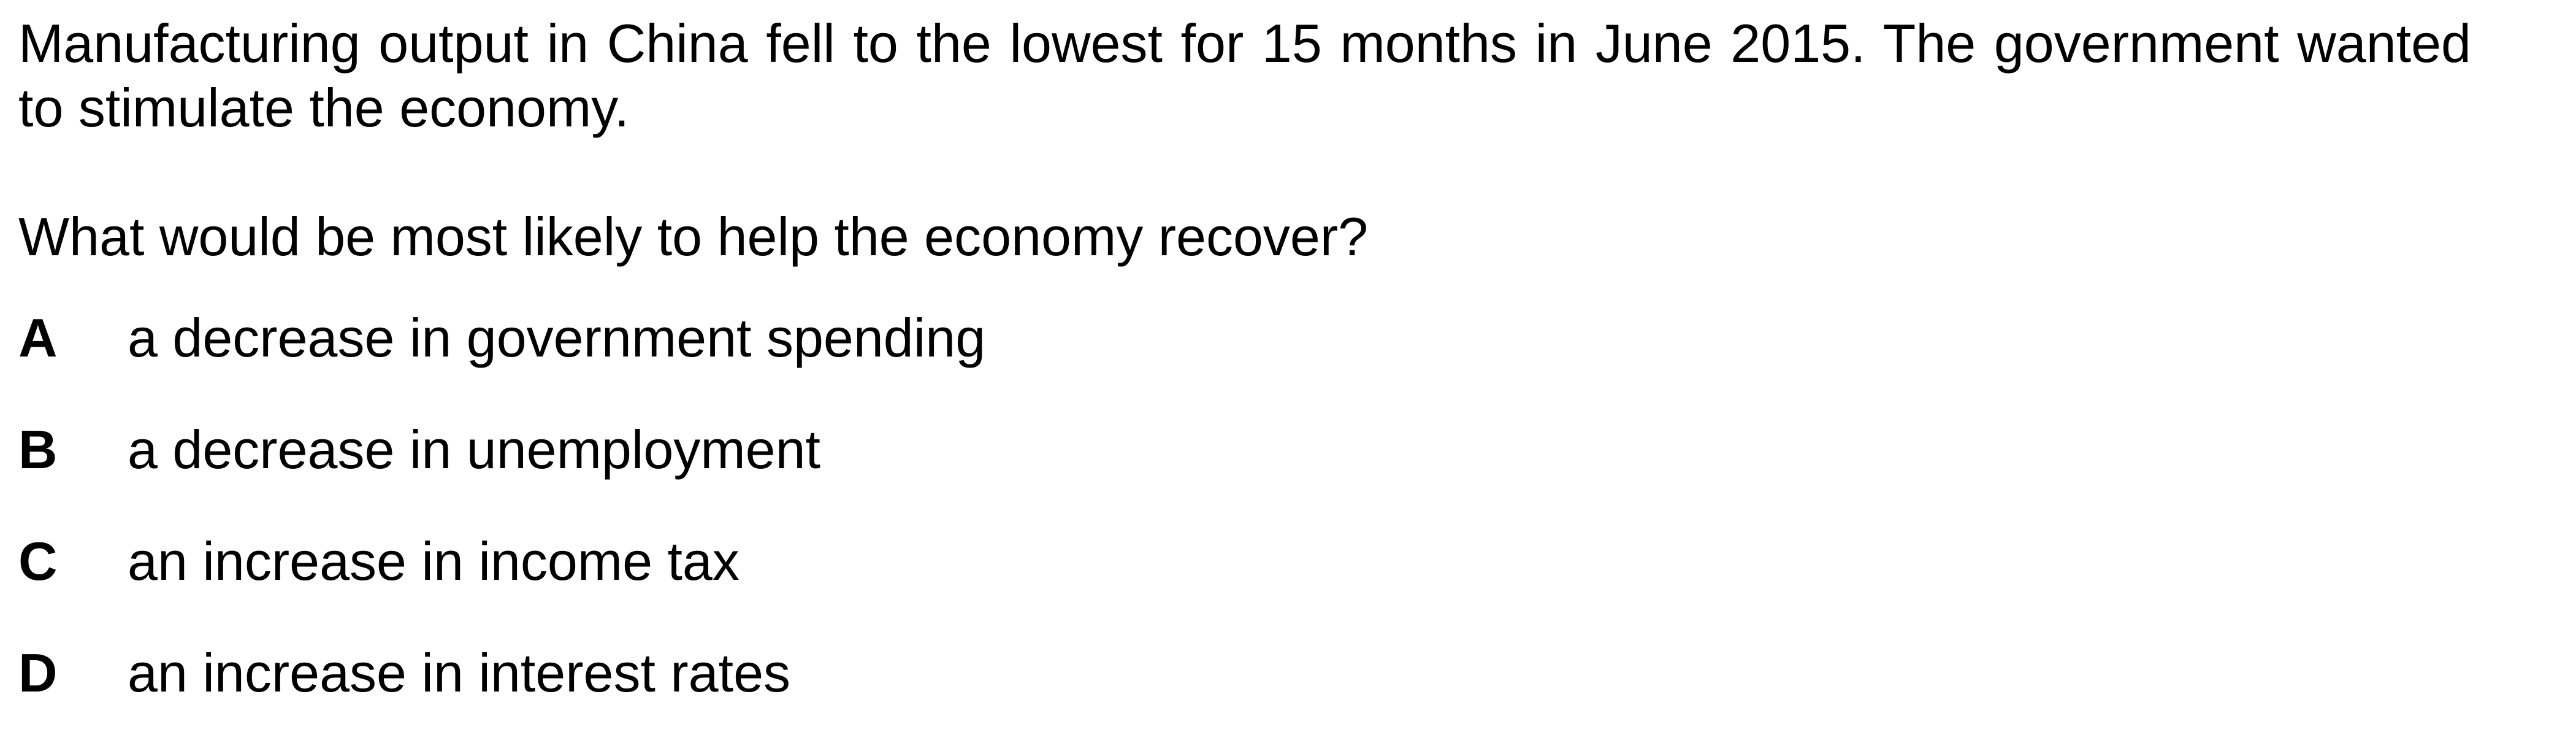 This screenshot has width=2576, height=732. Describe the element at coordinates (38, 672) in the screenshot. I see `option-letter: D` at that location.